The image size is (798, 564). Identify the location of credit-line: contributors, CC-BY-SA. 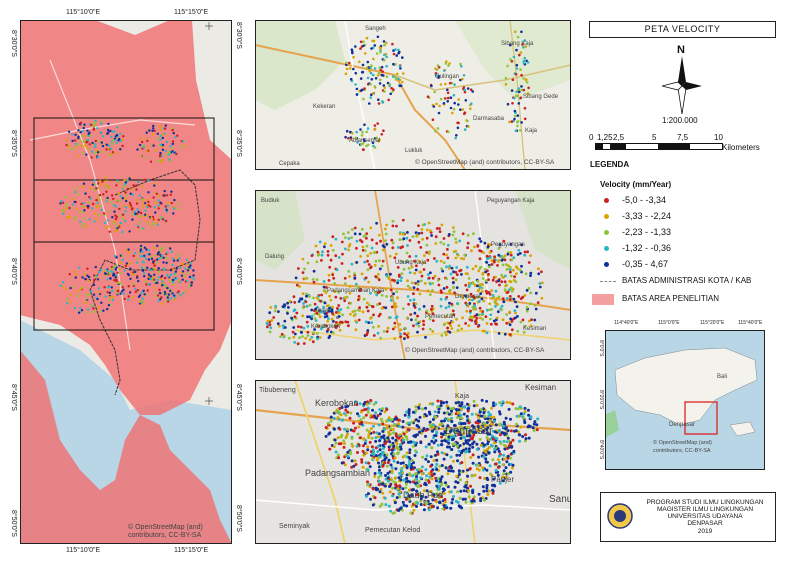
(165, 535).